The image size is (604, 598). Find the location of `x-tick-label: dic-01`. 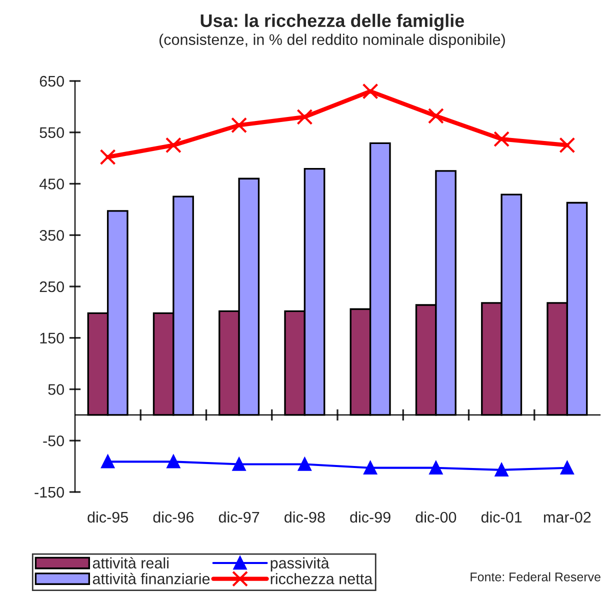

x-tick-label: dic-01 is located at coordinates (501, 517).